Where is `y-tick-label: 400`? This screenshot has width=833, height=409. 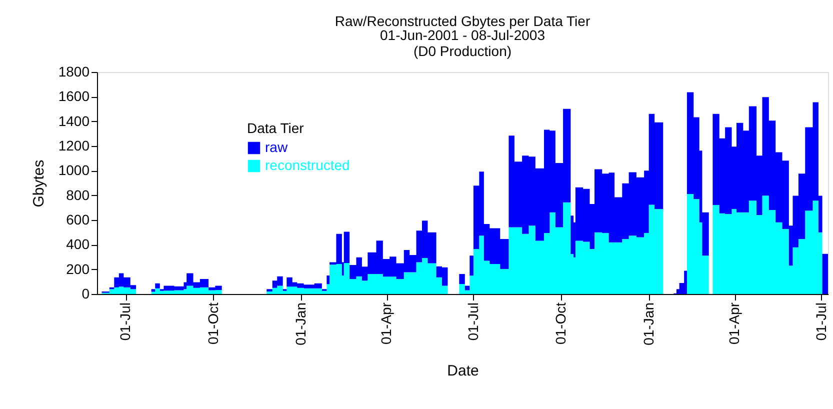
y-tick-label: 400 is located at coordinates (78, 244).